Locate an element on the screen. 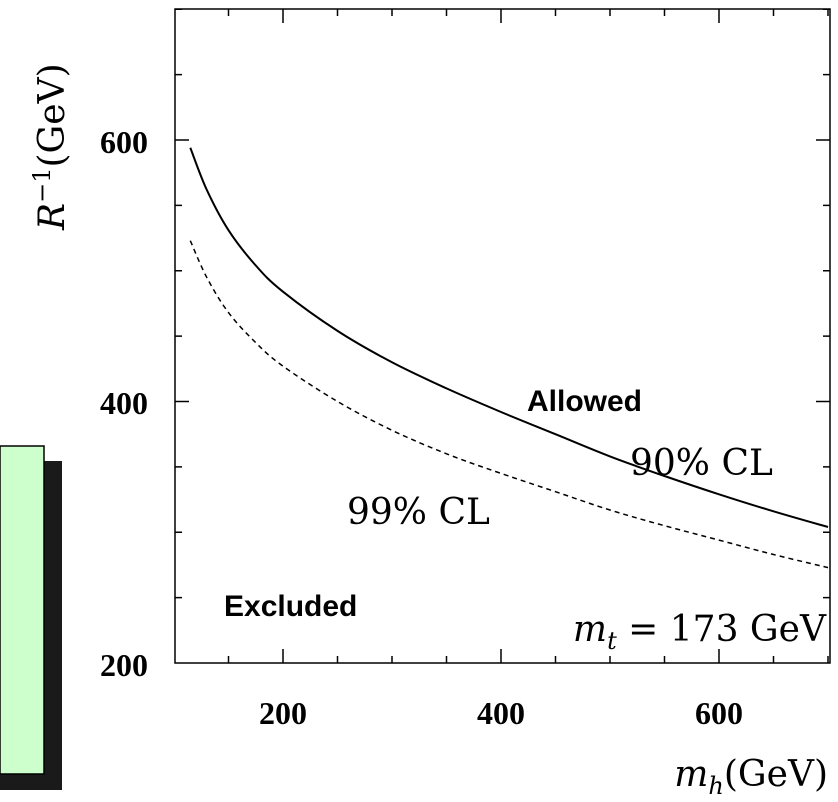  top-mass-label: mt = 173 GeV is located at coordinates (700, 632).